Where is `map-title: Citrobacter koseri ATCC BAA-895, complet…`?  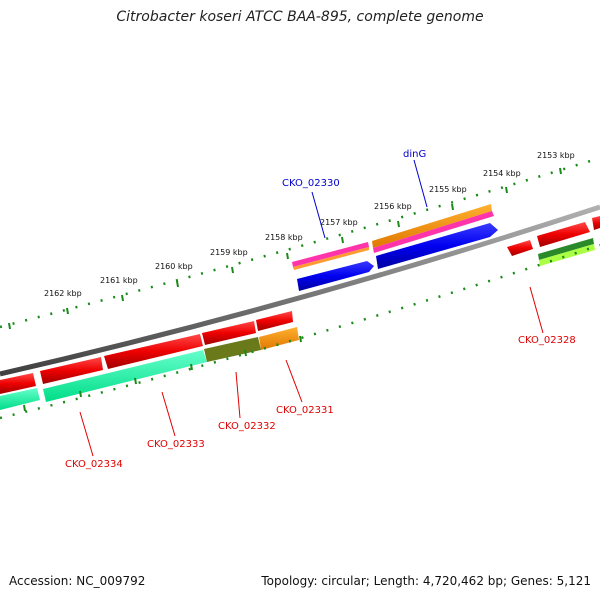 map-title: Citrobacter koseri ATCC BAA-895, complet… is located at coordinates (300, 17).